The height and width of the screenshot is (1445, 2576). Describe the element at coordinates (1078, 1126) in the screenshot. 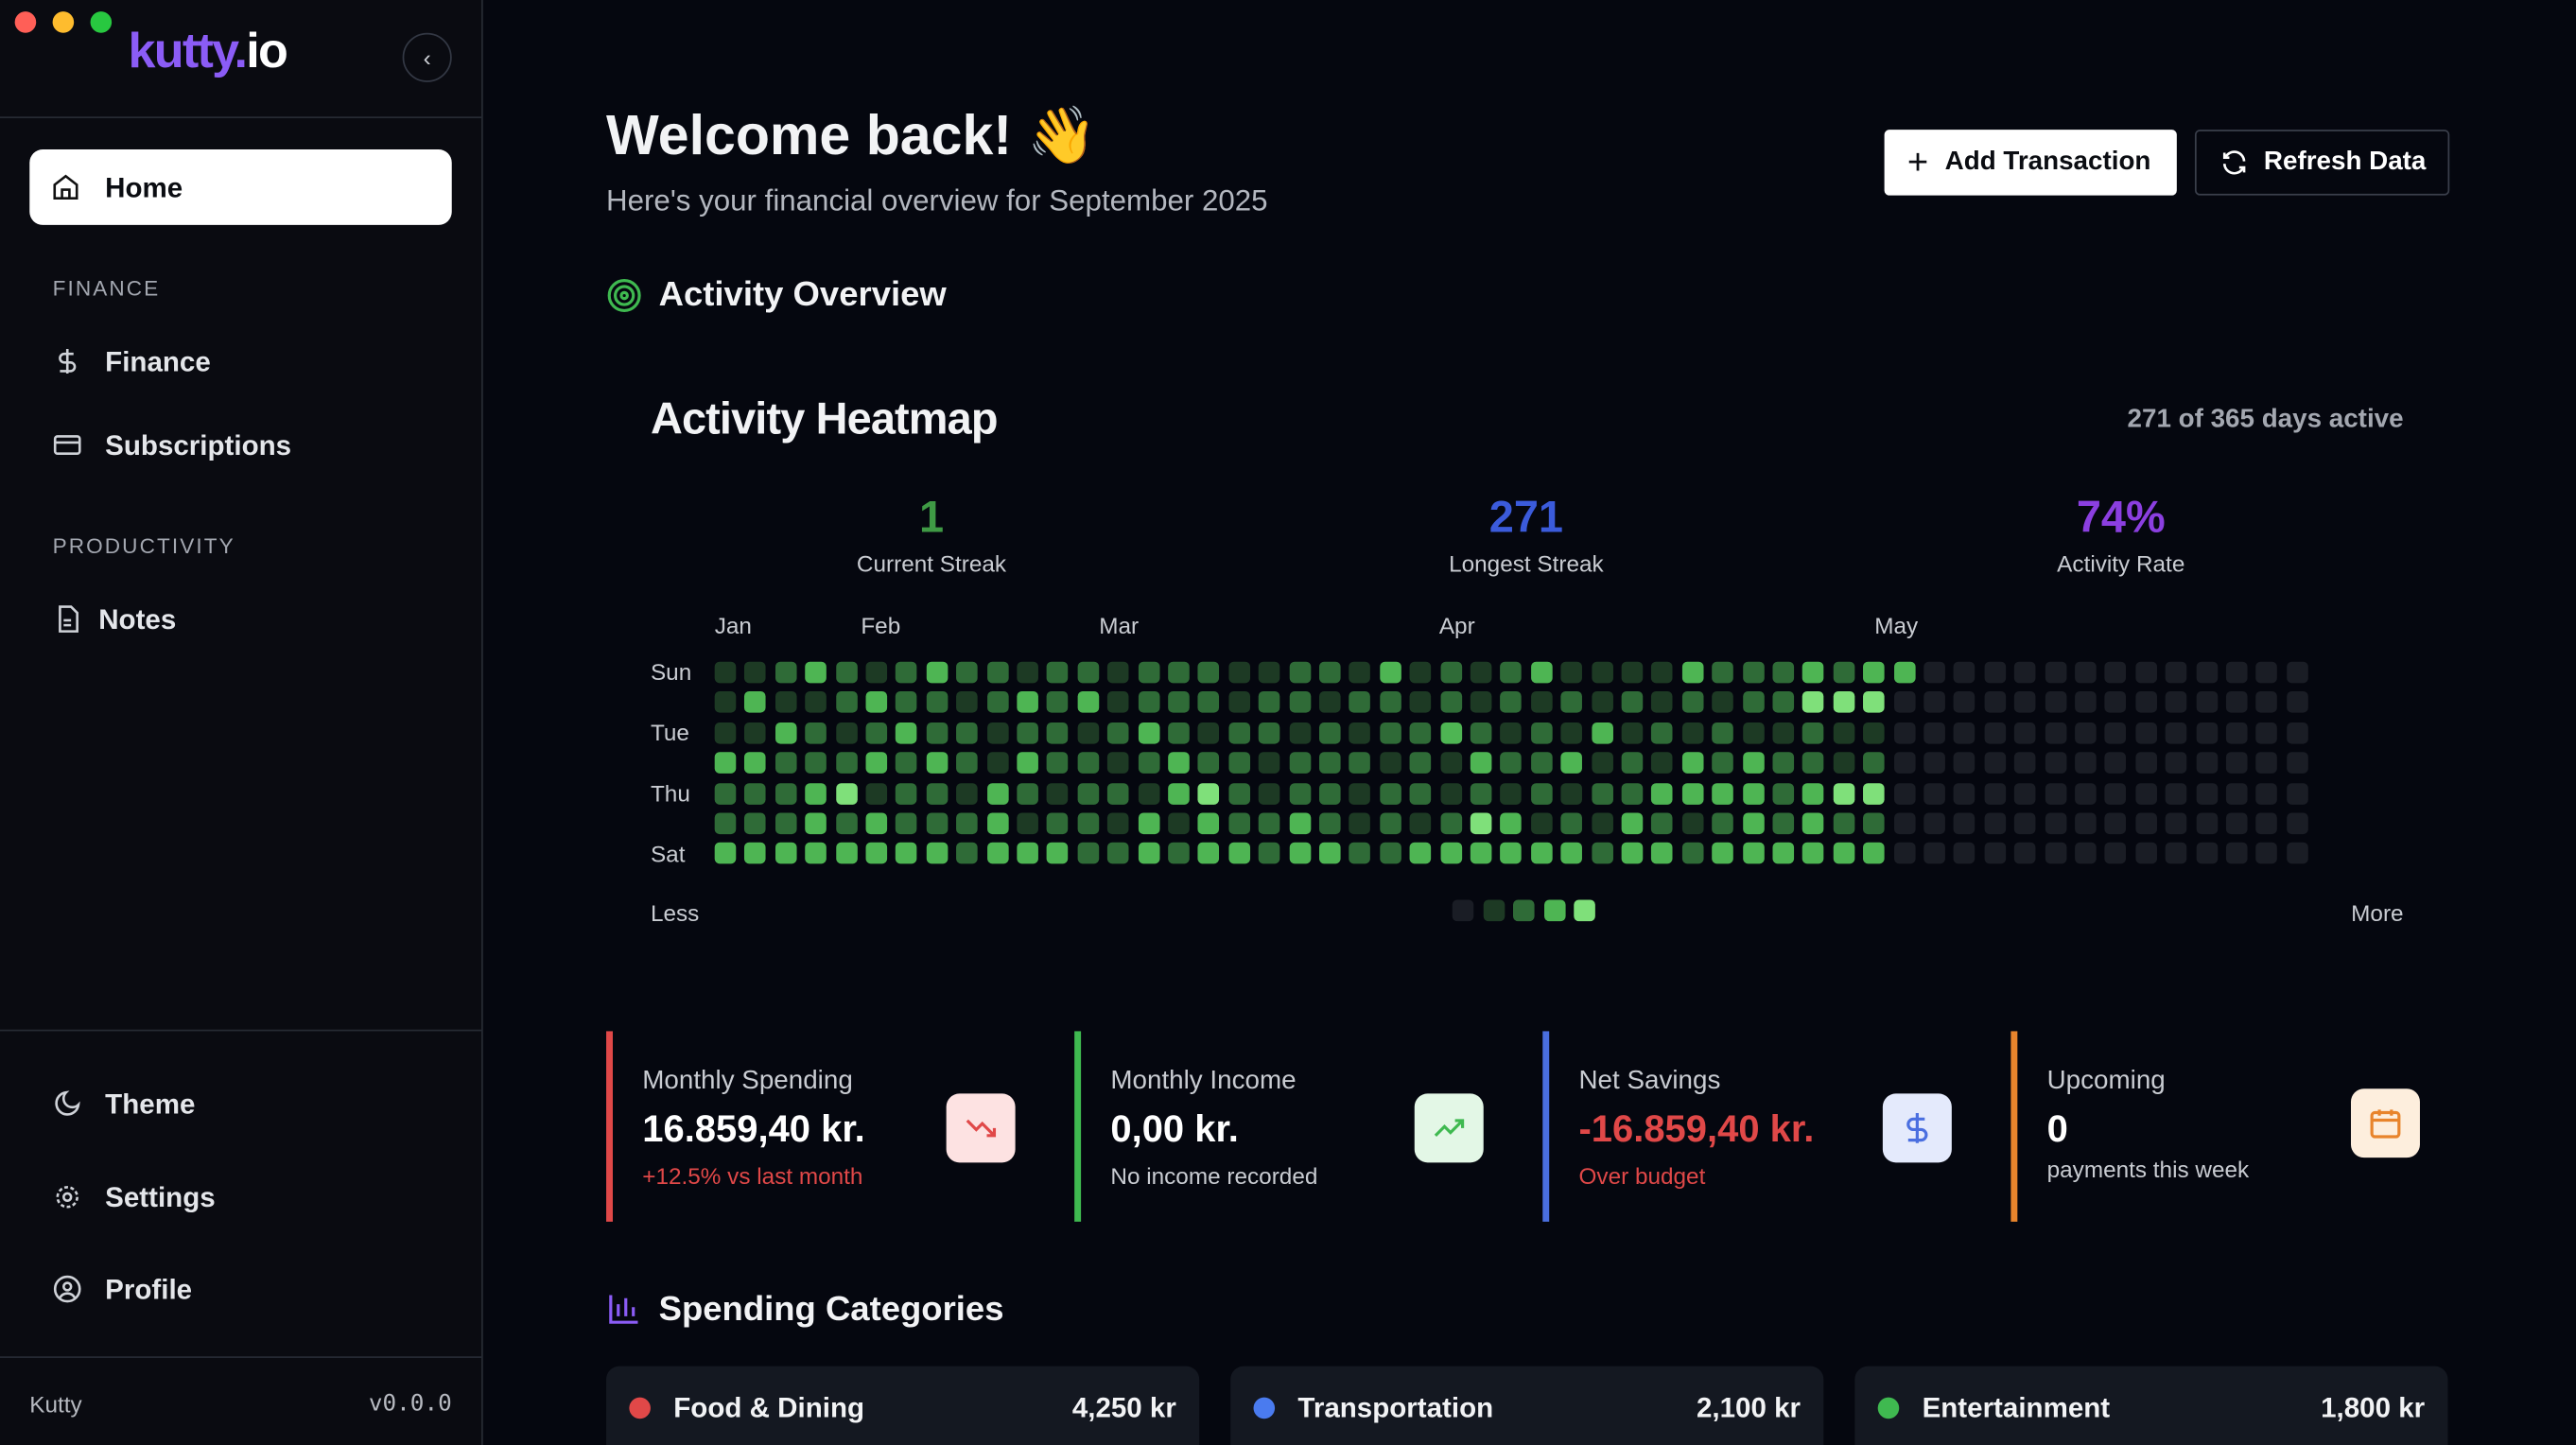

I see `card-accent` at that location.